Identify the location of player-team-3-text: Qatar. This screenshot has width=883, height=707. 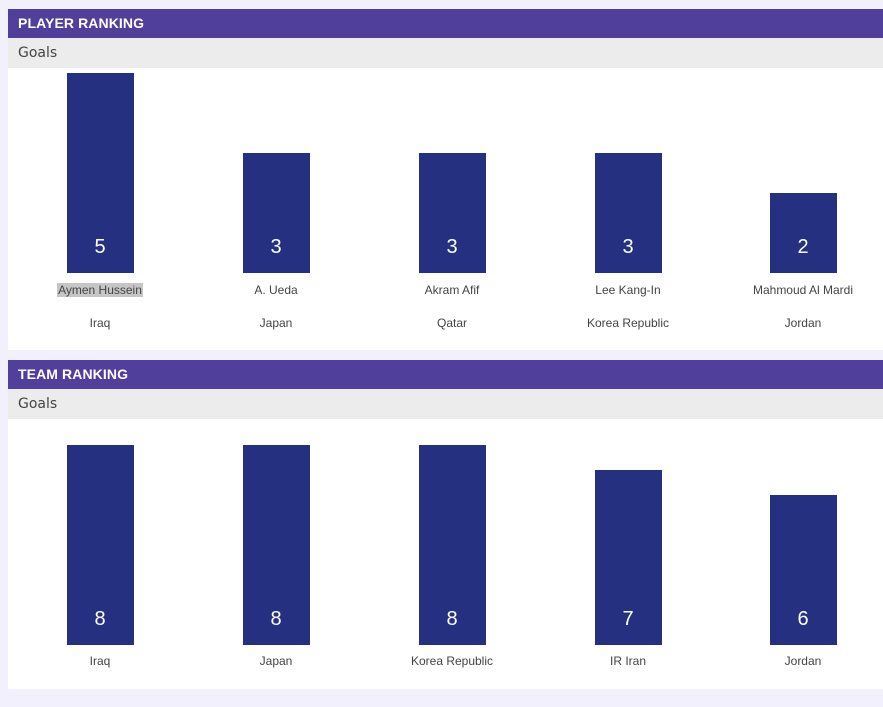
(451, 323).